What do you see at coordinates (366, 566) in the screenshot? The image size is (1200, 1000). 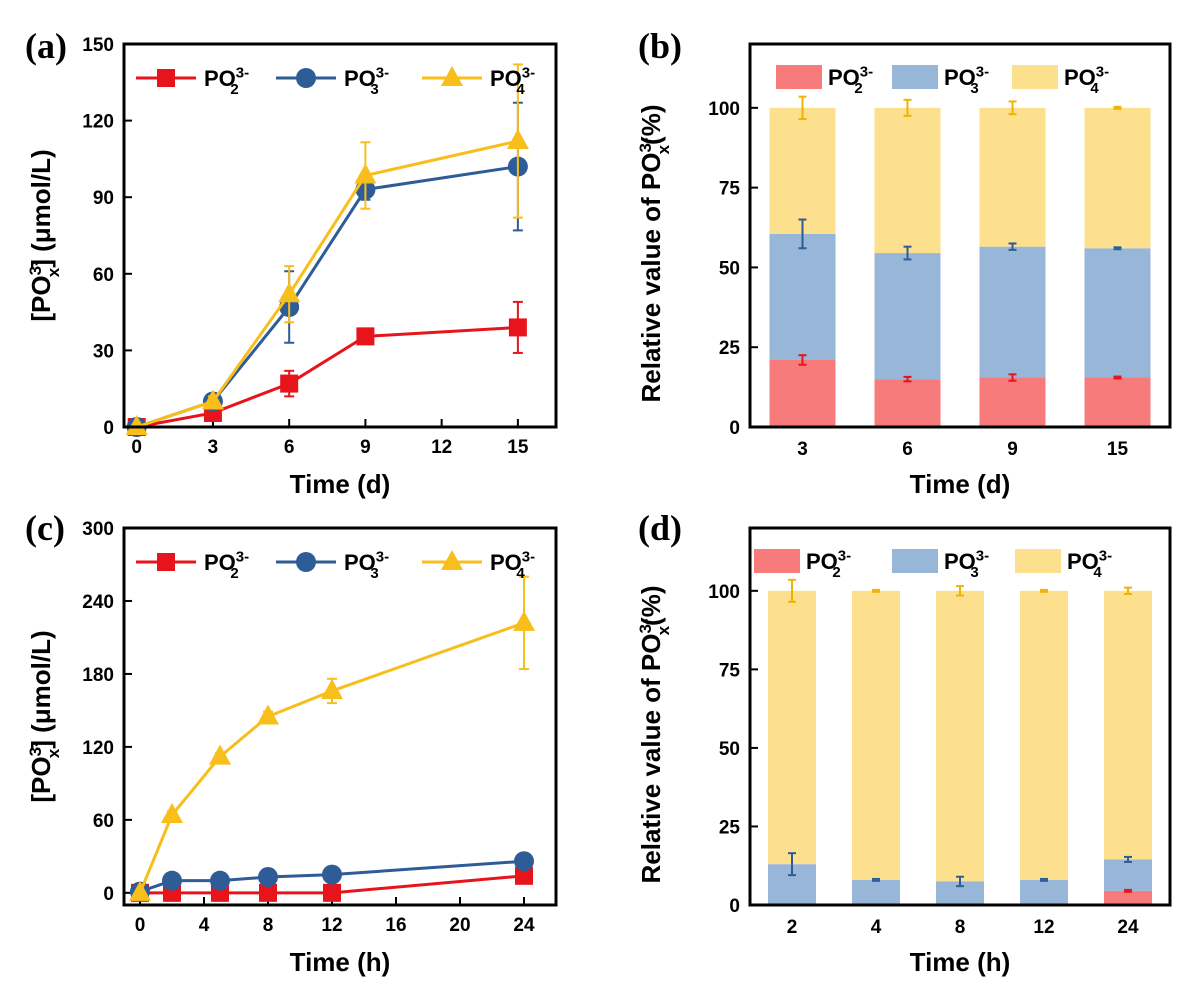 I see `legend-label-po3: PO3-3` at bounding box center [366, 566].